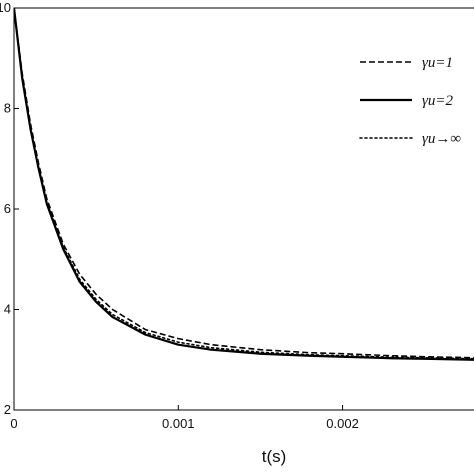  I want to click on y-tick-label: 2, so click(7, 409).